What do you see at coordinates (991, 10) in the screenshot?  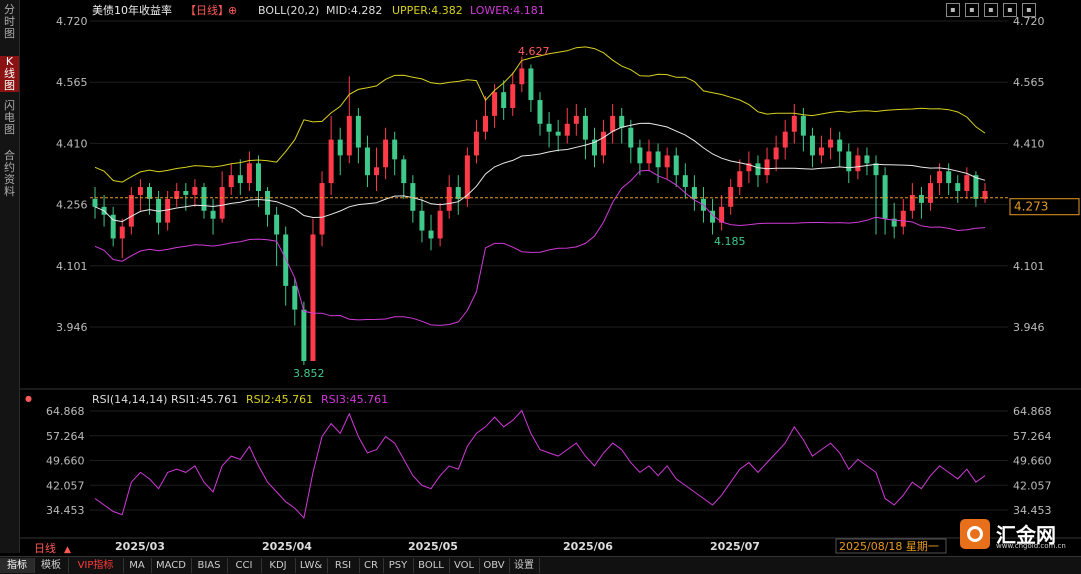 I see `grid-icon: ▪` at bounding box center [991, 10].